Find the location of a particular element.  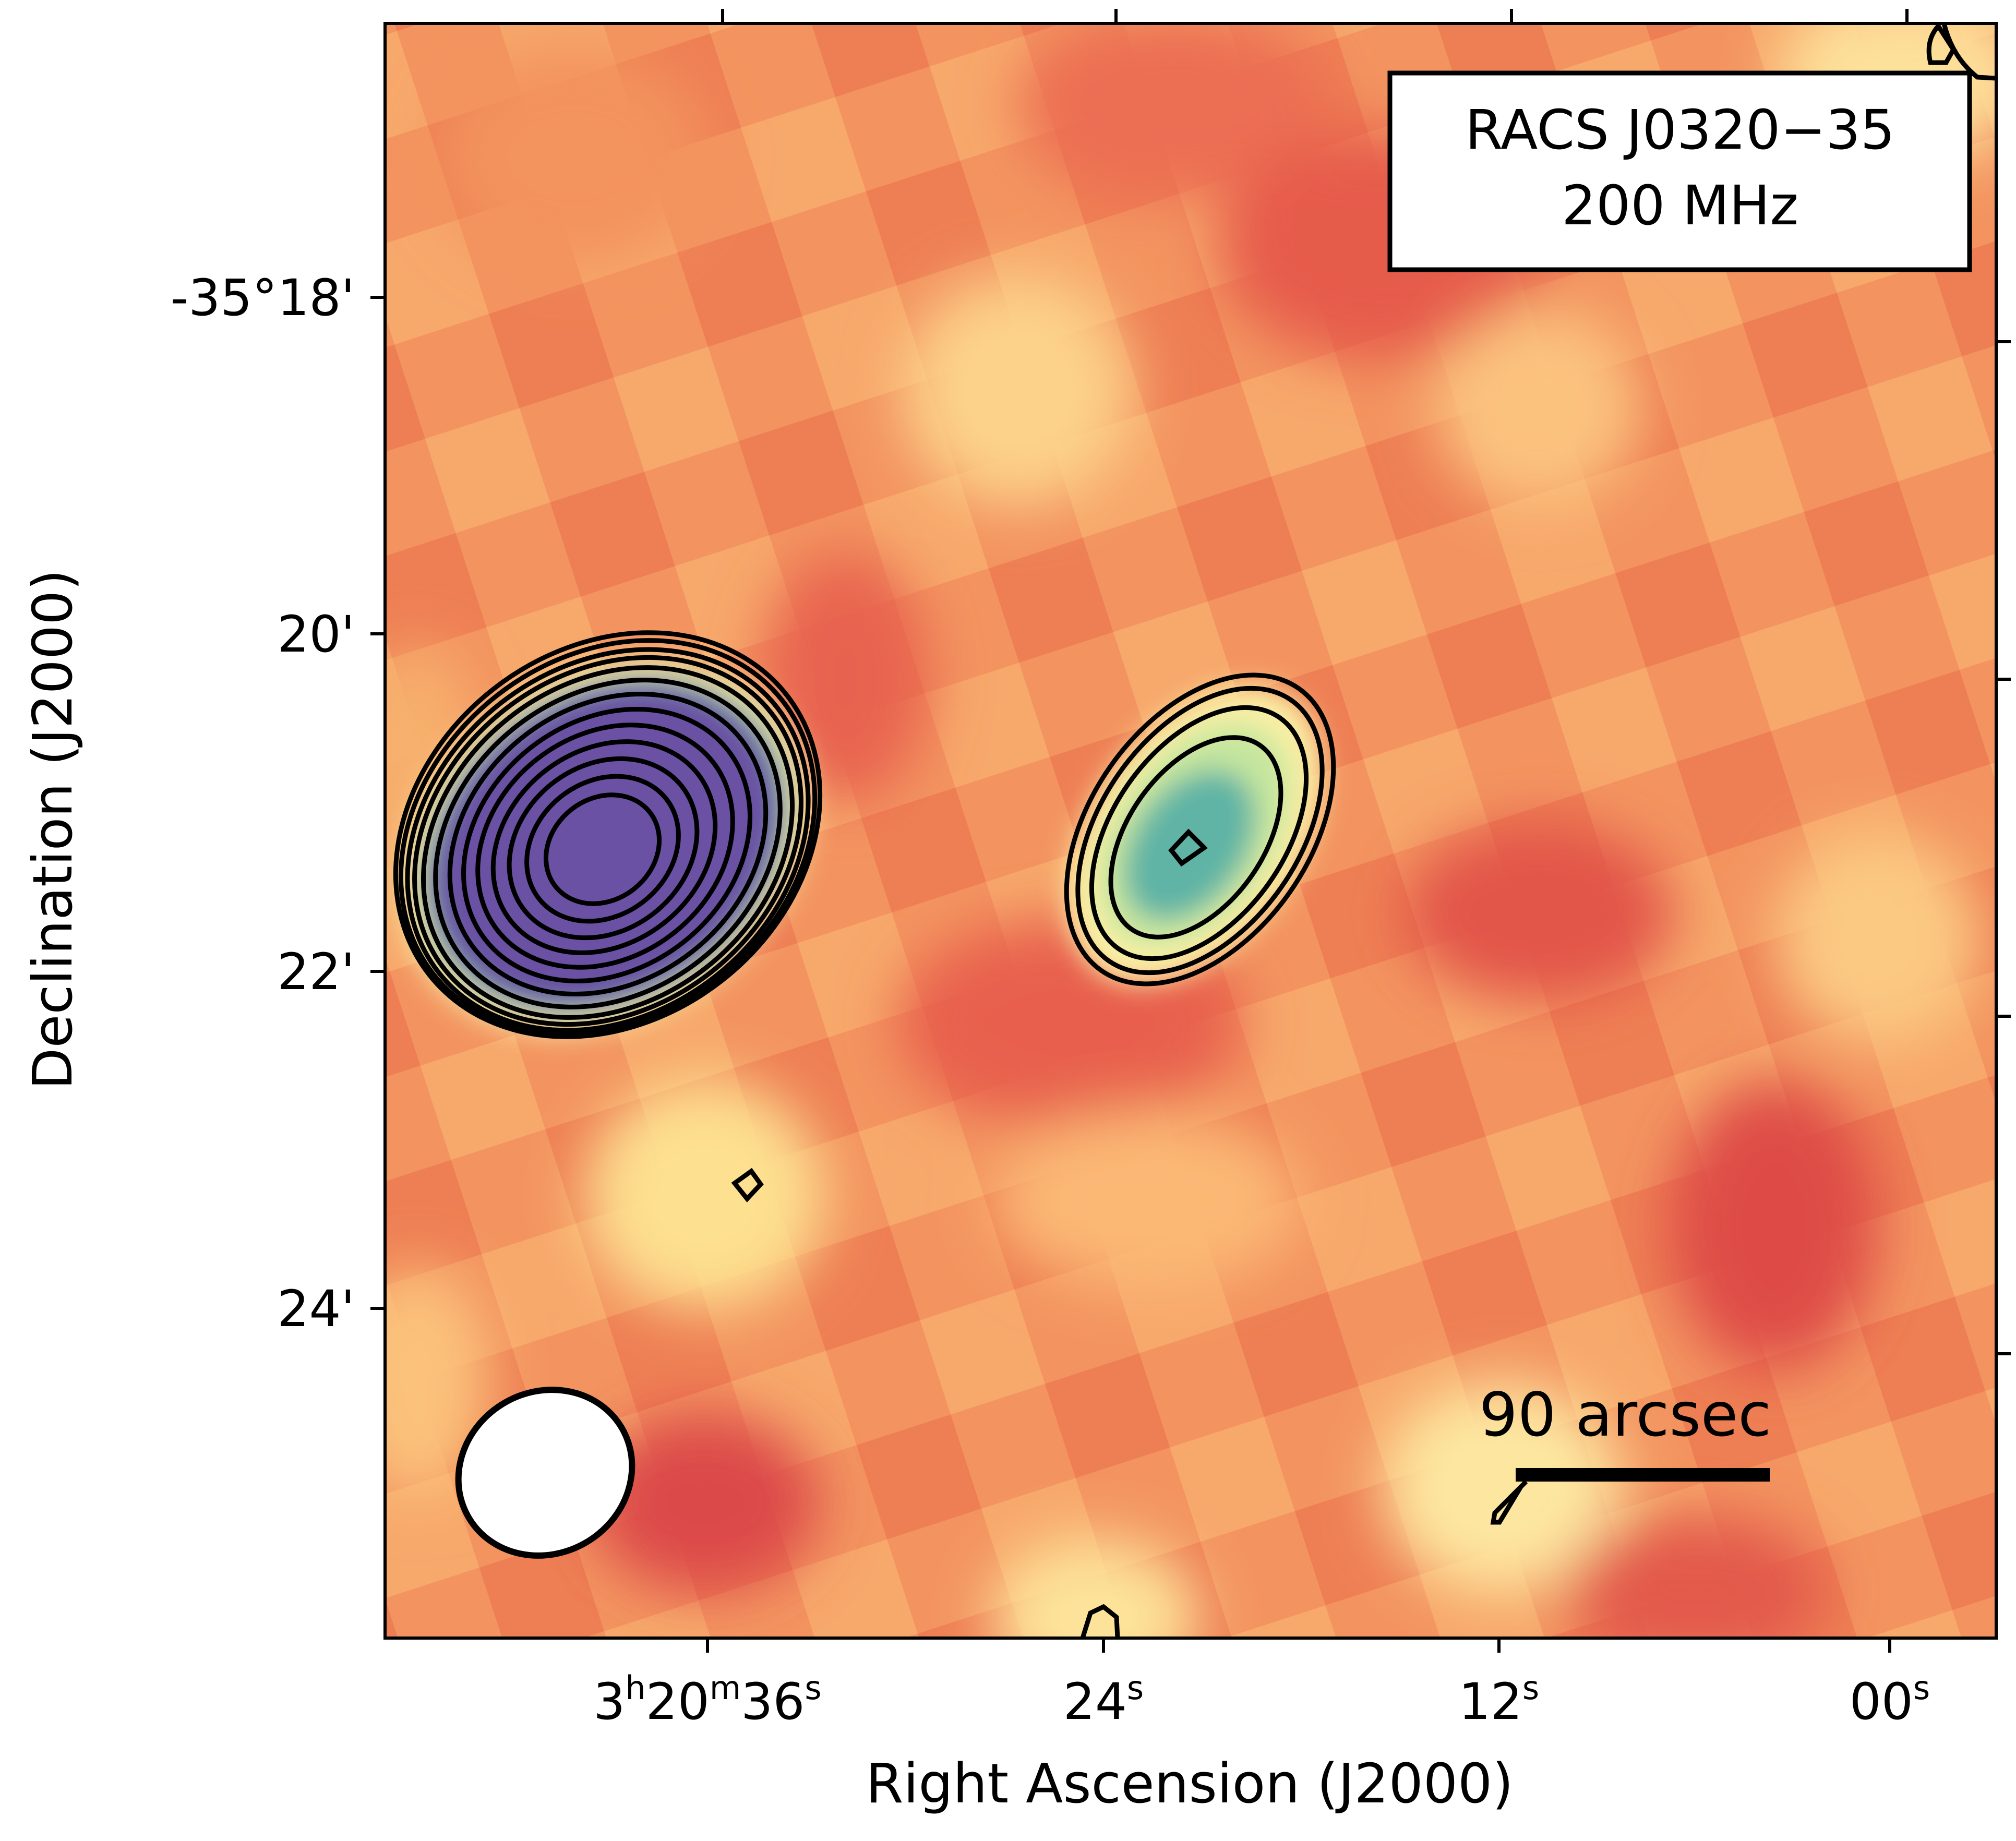

x-axis-title: Right Ascension (J2000) is located at coordinates (1190, 1783).